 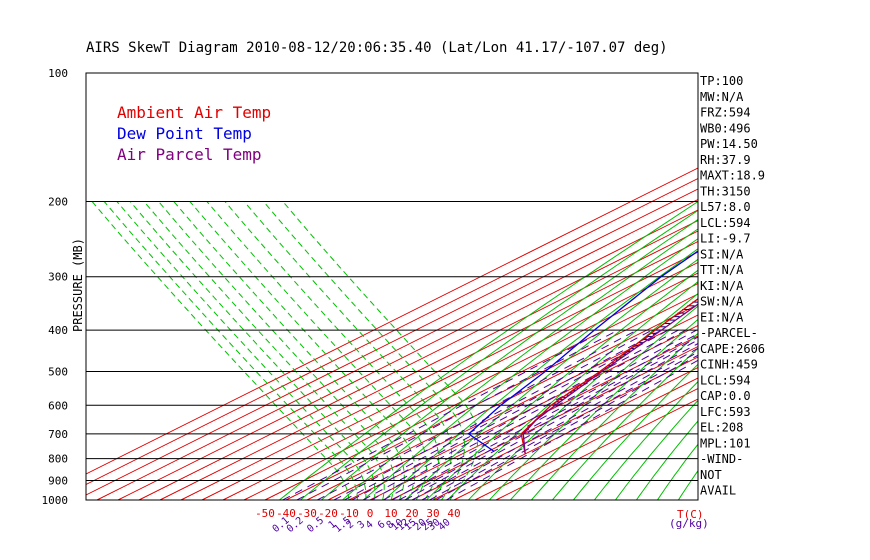 I want to click on index-label: FRZ:594, so click(x=725, y=113).